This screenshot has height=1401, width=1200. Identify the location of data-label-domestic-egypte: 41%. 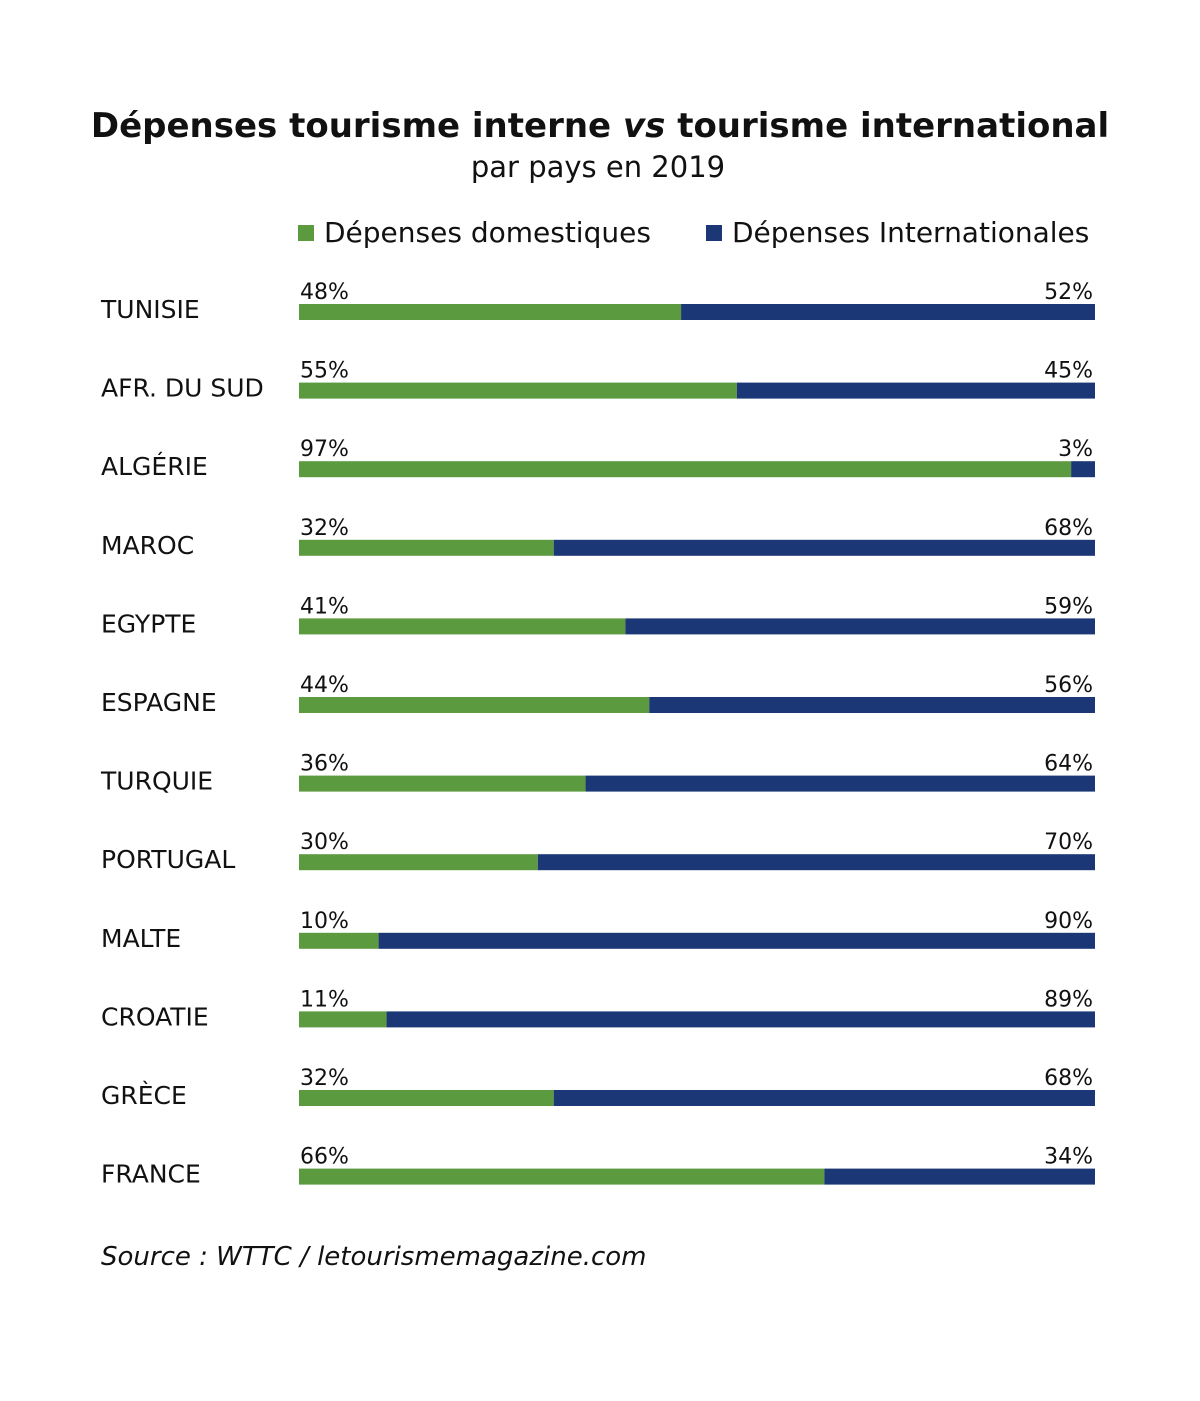
(324, 606).